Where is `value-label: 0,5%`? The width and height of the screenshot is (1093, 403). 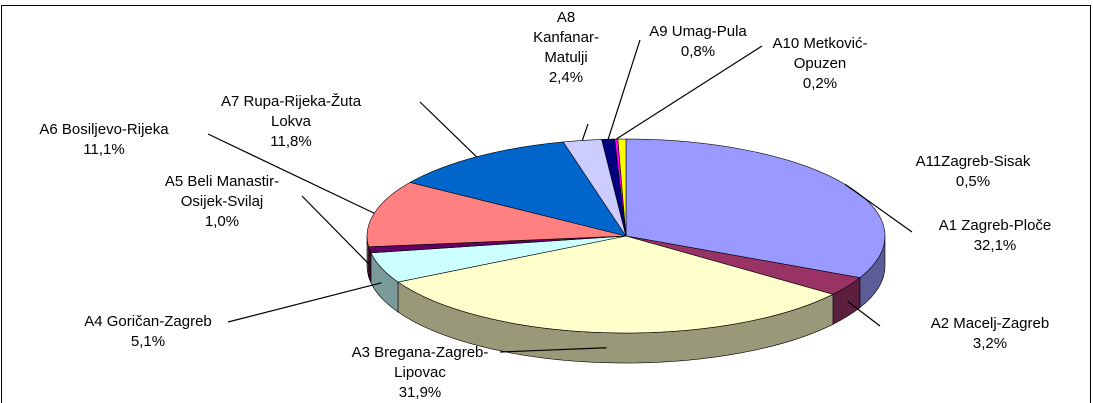
value-label: 0,5% is located at coordinates (973, 181).